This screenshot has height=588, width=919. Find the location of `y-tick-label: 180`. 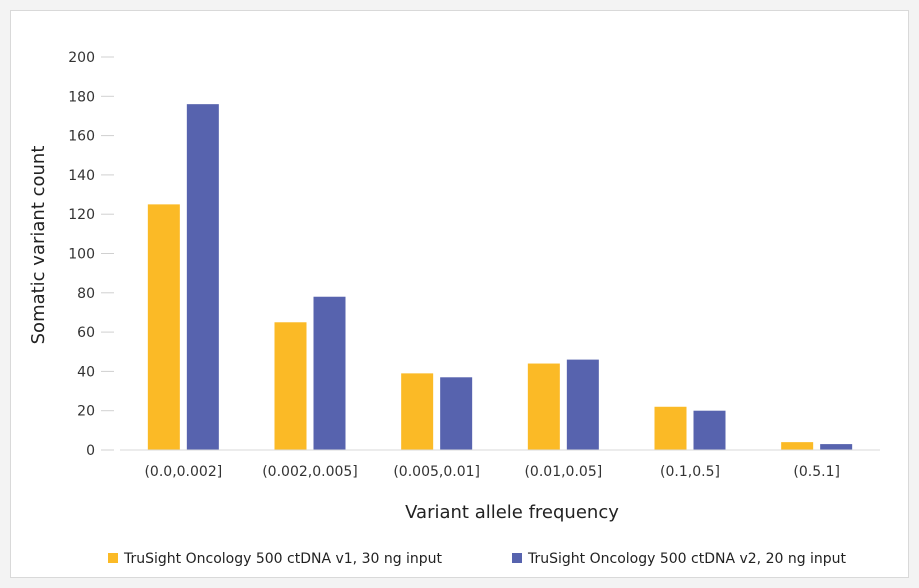

y-tick-label: 180 is located at coordinates (81, 97).